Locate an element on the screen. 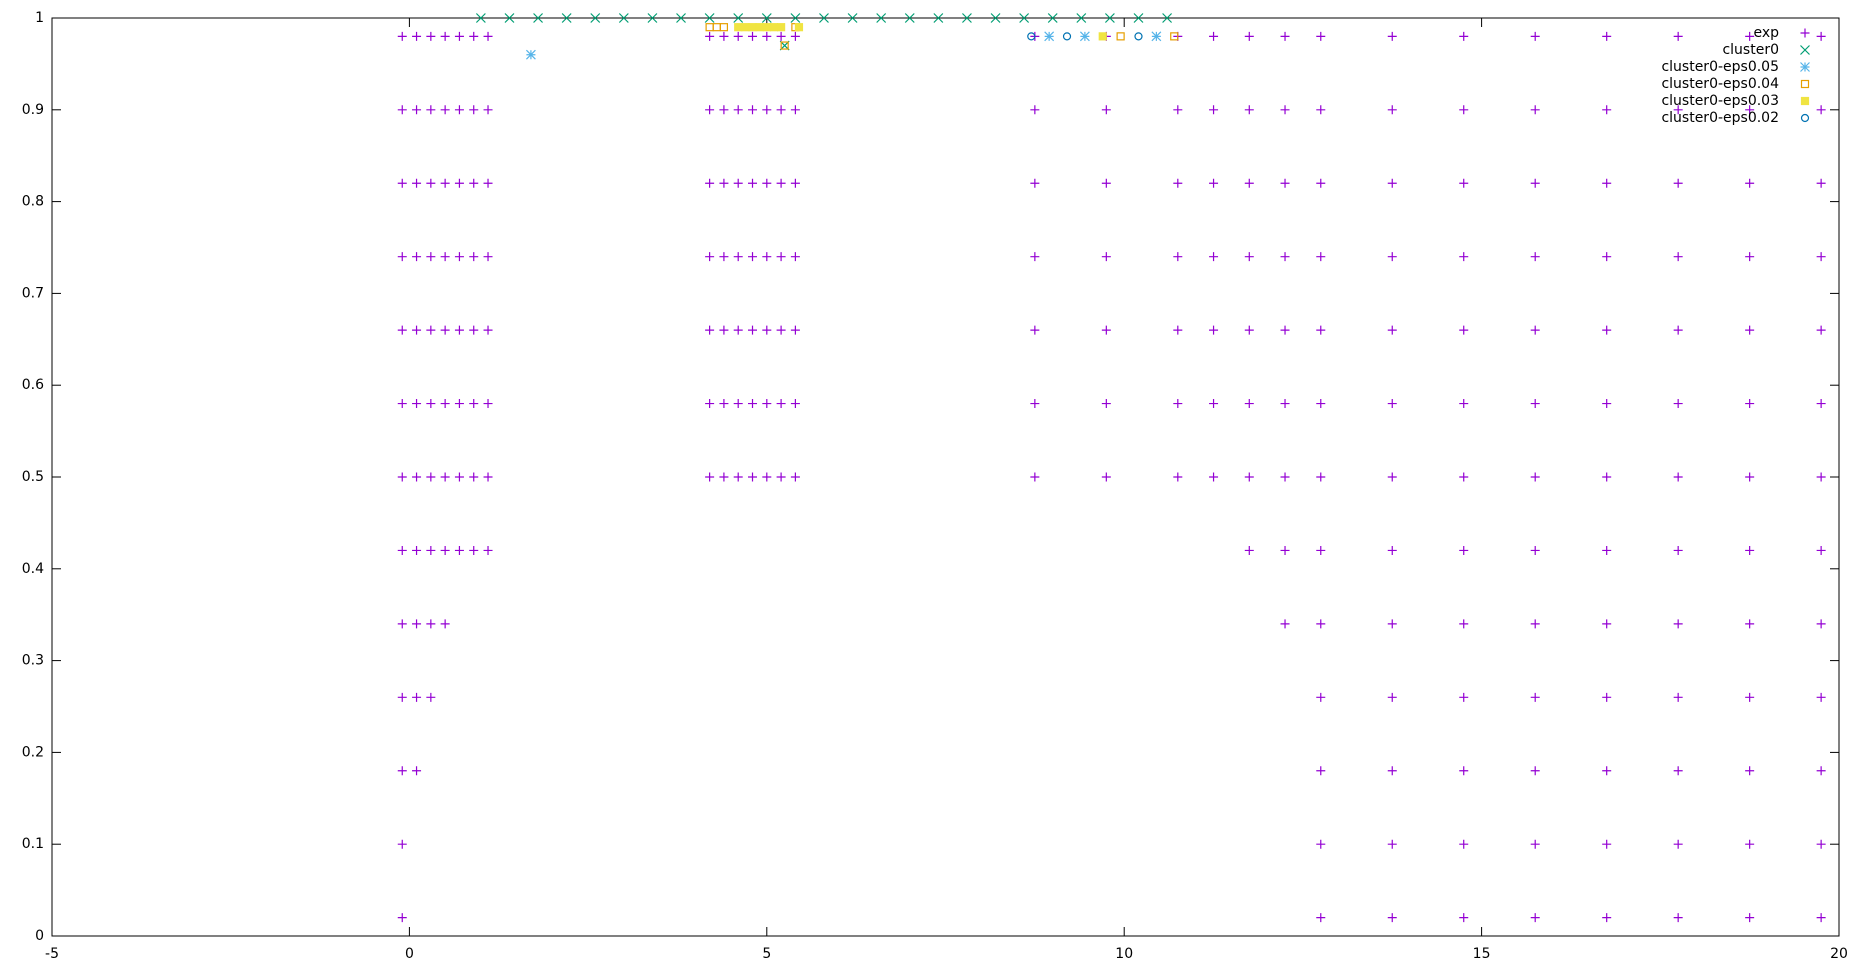  legend-label: cluster0-eps0.03 is located at coordinates (1720, 101).